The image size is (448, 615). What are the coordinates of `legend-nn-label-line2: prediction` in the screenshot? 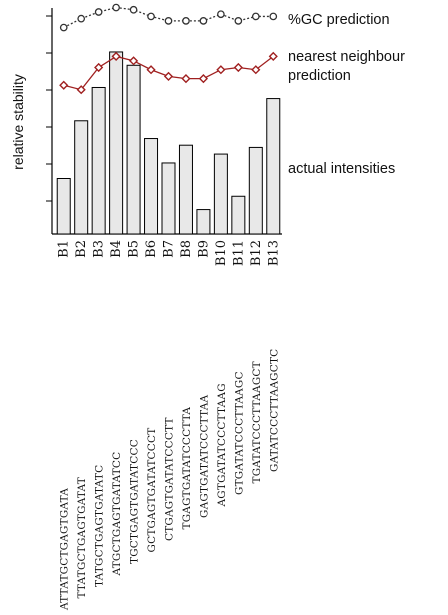 It's located at (319, 76).